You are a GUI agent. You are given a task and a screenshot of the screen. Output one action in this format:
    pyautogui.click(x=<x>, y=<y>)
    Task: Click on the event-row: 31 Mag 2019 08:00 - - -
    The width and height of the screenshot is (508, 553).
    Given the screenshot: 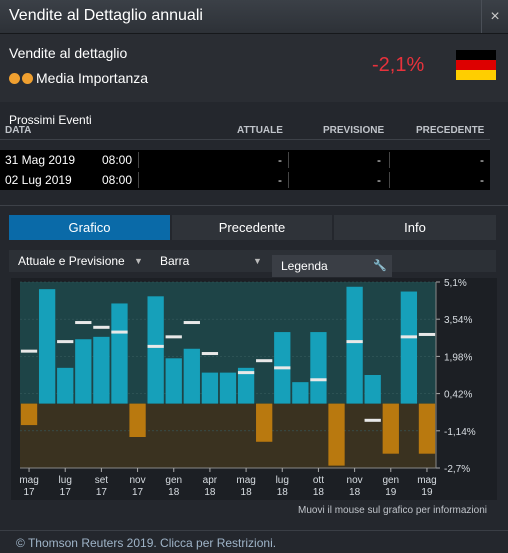 What is the action you would take?
    pyautogui.click(x=245, y=160)
    